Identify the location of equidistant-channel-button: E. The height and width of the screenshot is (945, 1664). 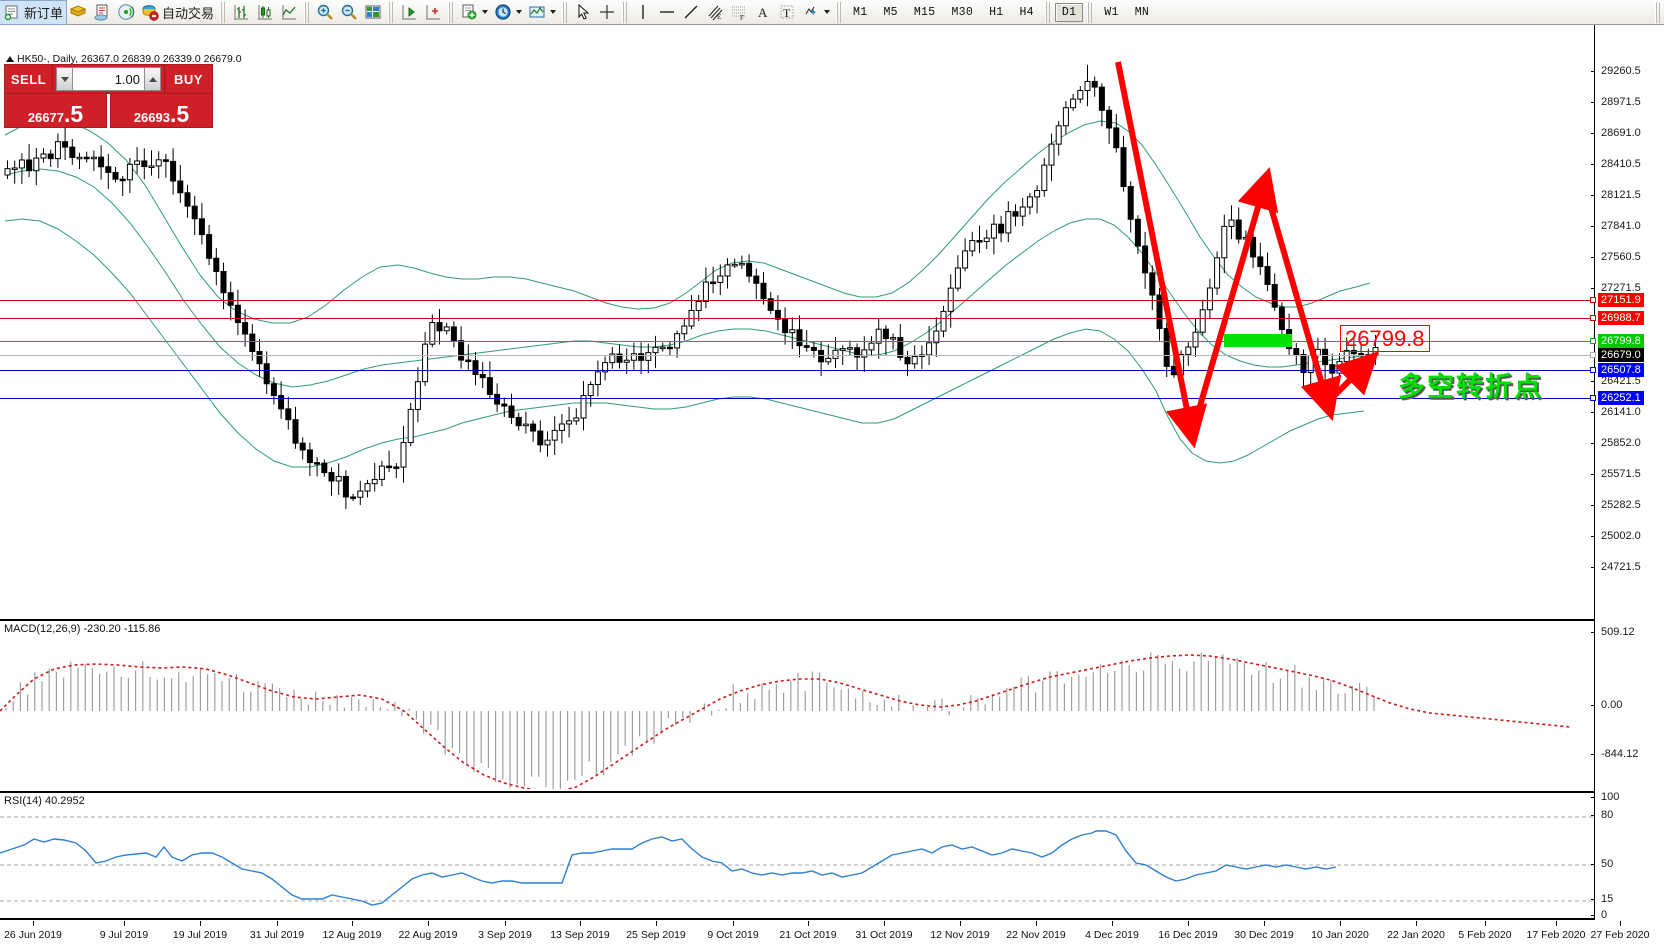
(715, 12).